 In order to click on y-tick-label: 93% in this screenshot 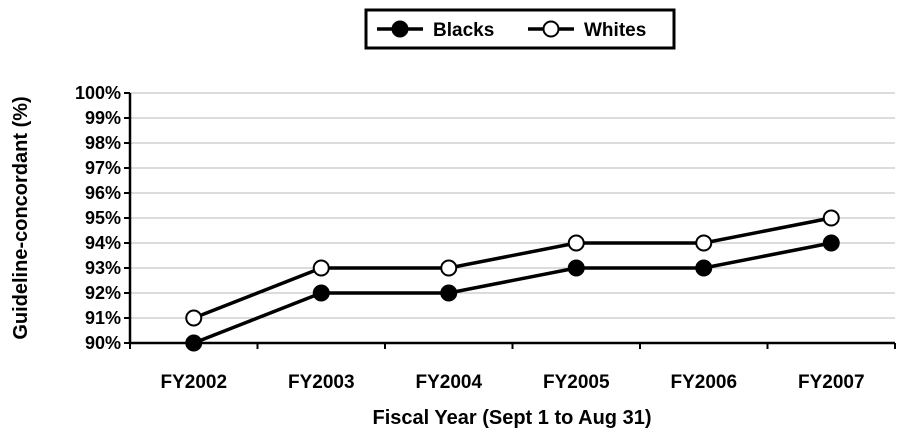, I will do `click(103, 268)`.